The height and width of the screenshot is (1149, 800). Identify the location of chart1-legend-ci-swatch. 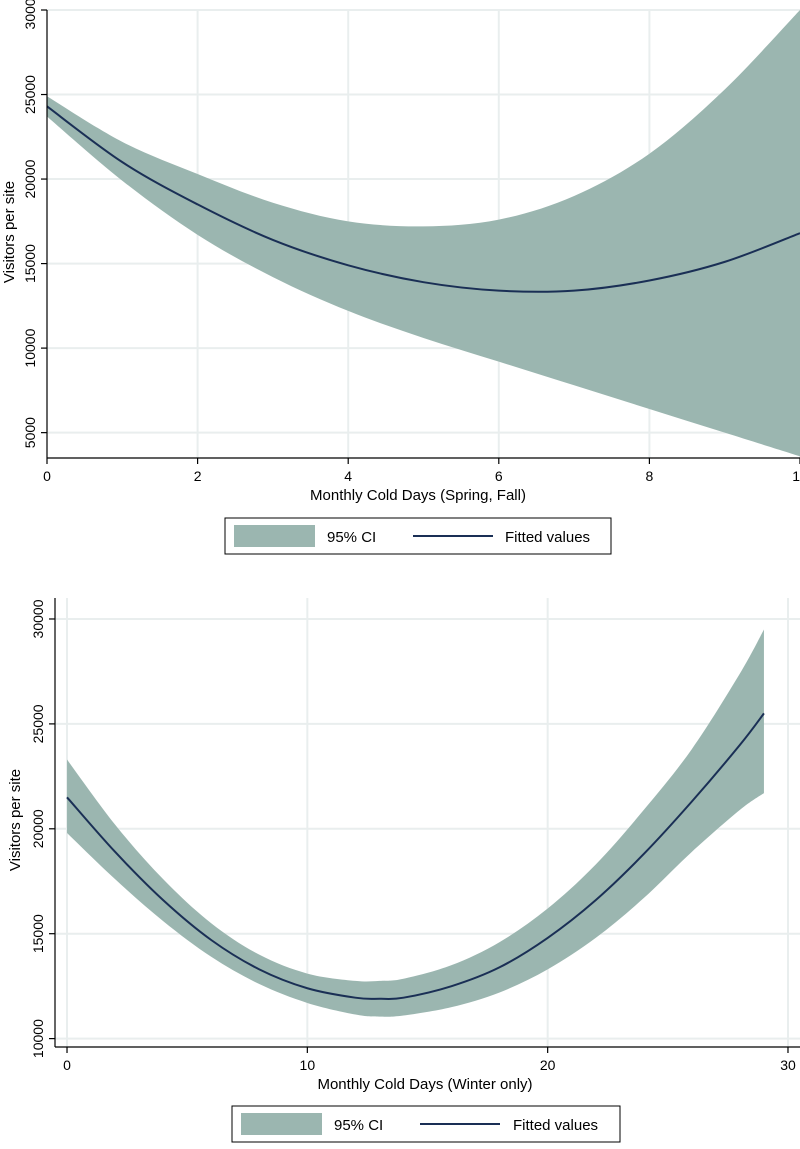
(274, 536).